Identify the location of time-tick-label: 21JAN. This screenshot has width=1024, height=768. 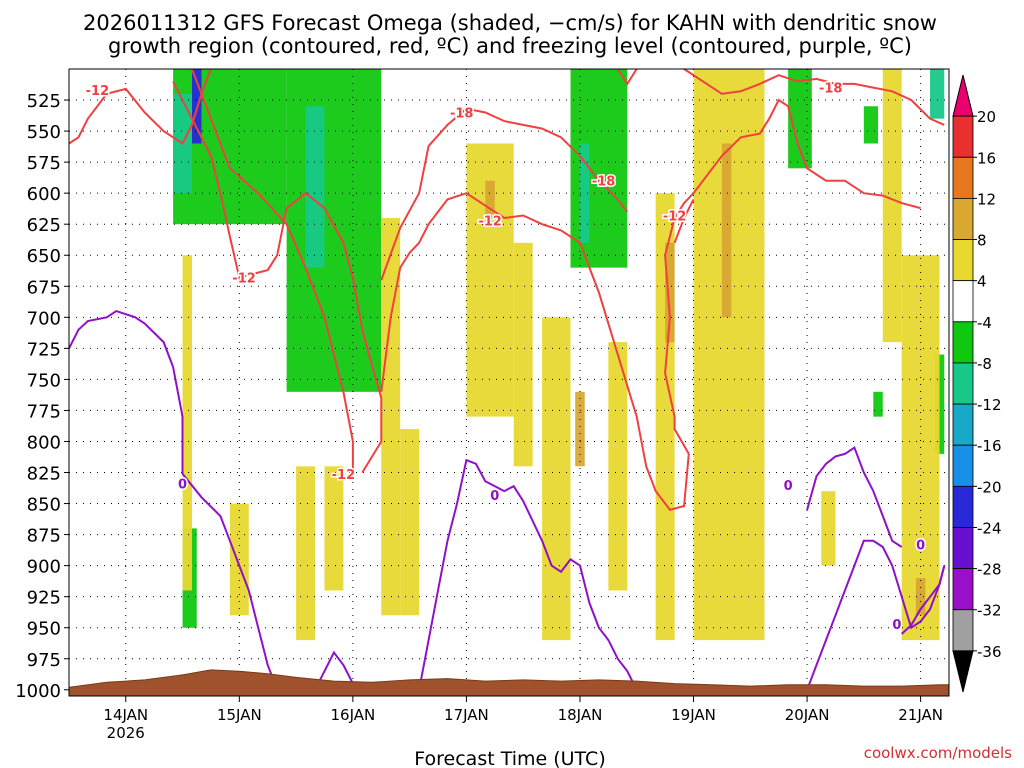
(920, 715).